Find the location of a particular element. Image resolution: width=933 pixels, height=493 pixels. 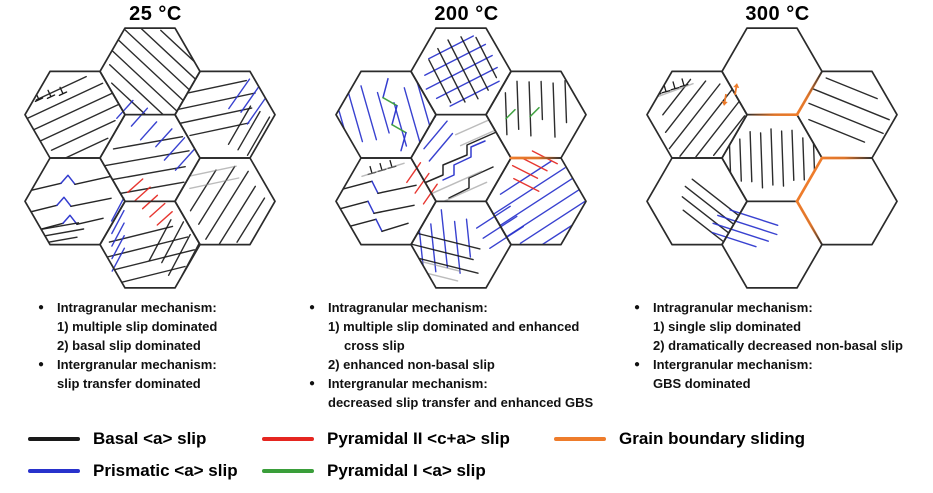

mechanism-note-line: cross slip is located at coordinates (464, 345).